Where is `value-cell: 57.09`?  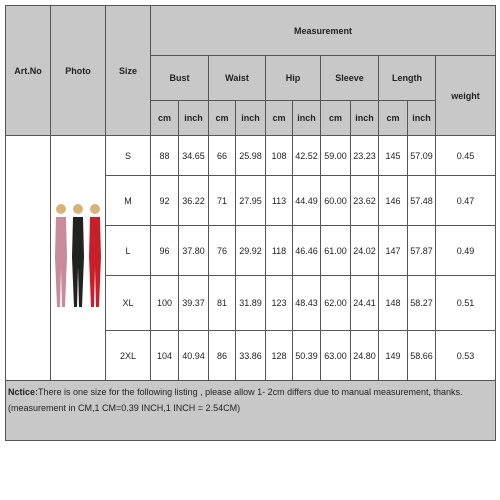
value-cell: 57.09 is located at coordinates (421, 155).